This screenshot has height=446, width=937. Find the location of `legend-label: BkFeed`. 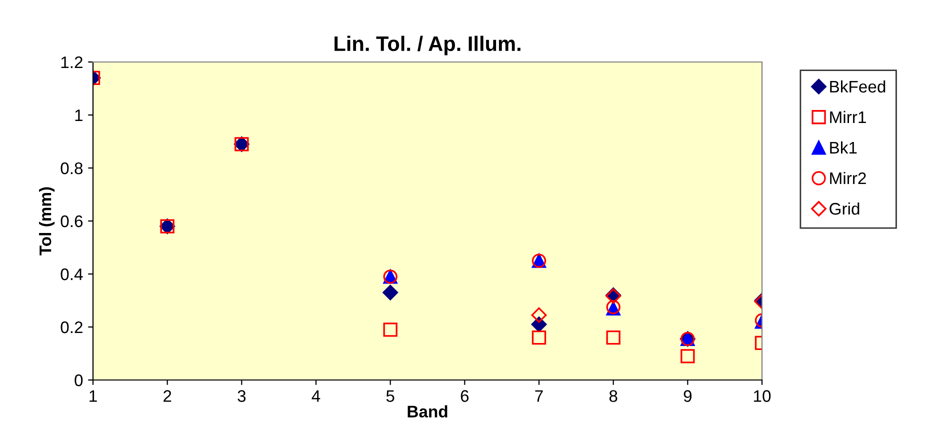

legend-label: BkFeed is located at coordinates (858, 86).